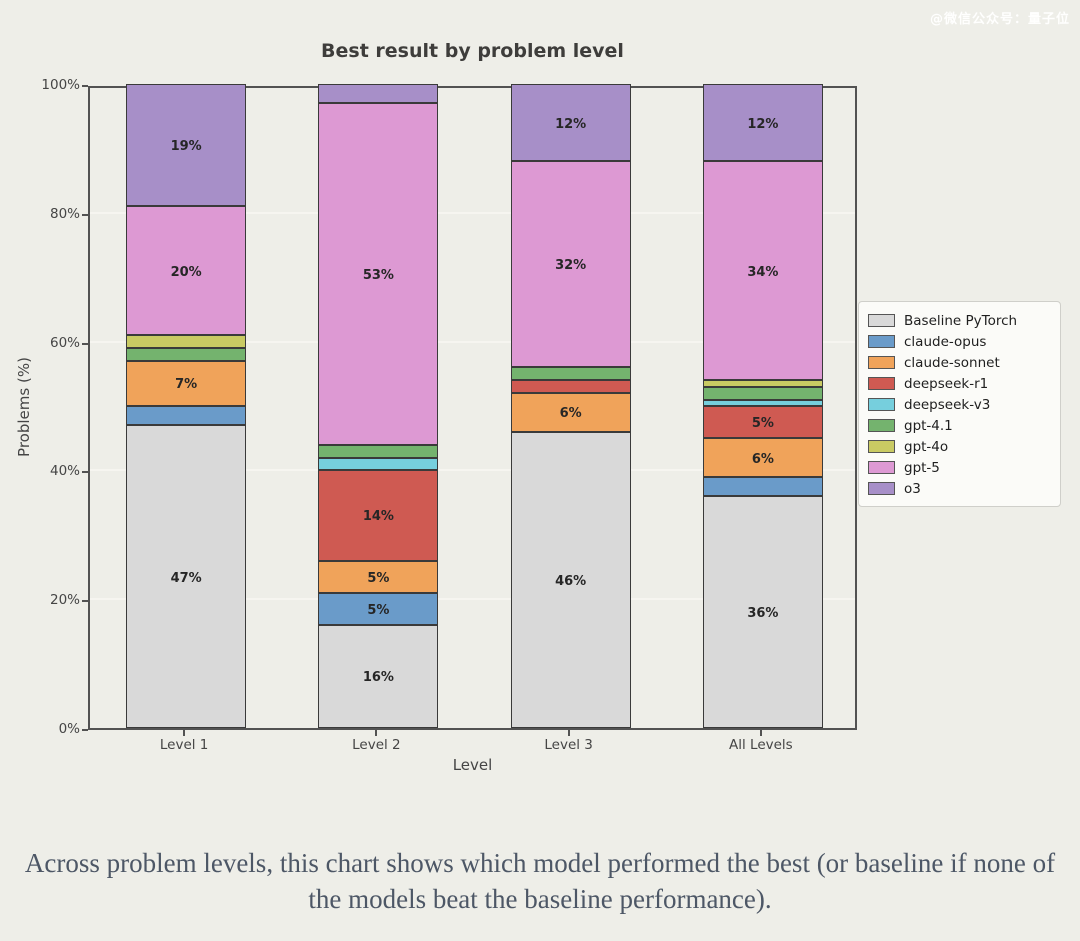 This screenshot has height=941, width=1080. I want to click on bar-segment-o3-All Levels, so click(762, 123).